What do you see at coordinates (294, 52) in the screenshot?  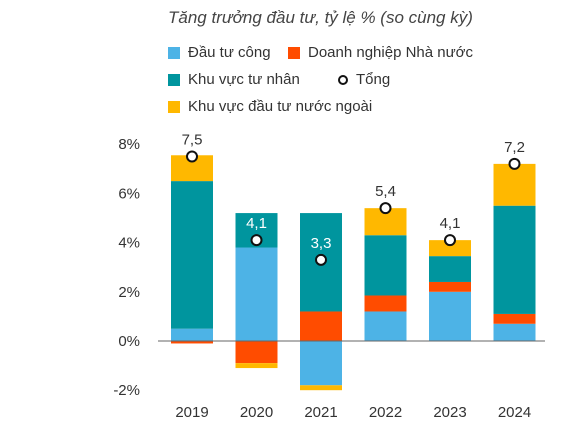 I see `legend-swatch-soe` at bounding box center [294, 52].